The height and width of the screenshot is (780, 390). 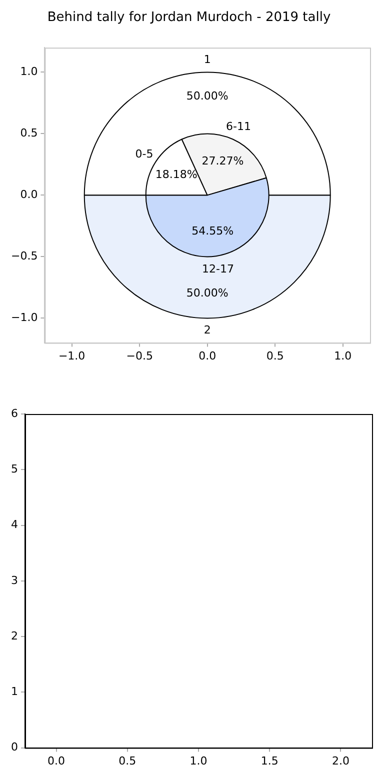 I want to click on y-tick-label: 1, so click(x=14, y=691).